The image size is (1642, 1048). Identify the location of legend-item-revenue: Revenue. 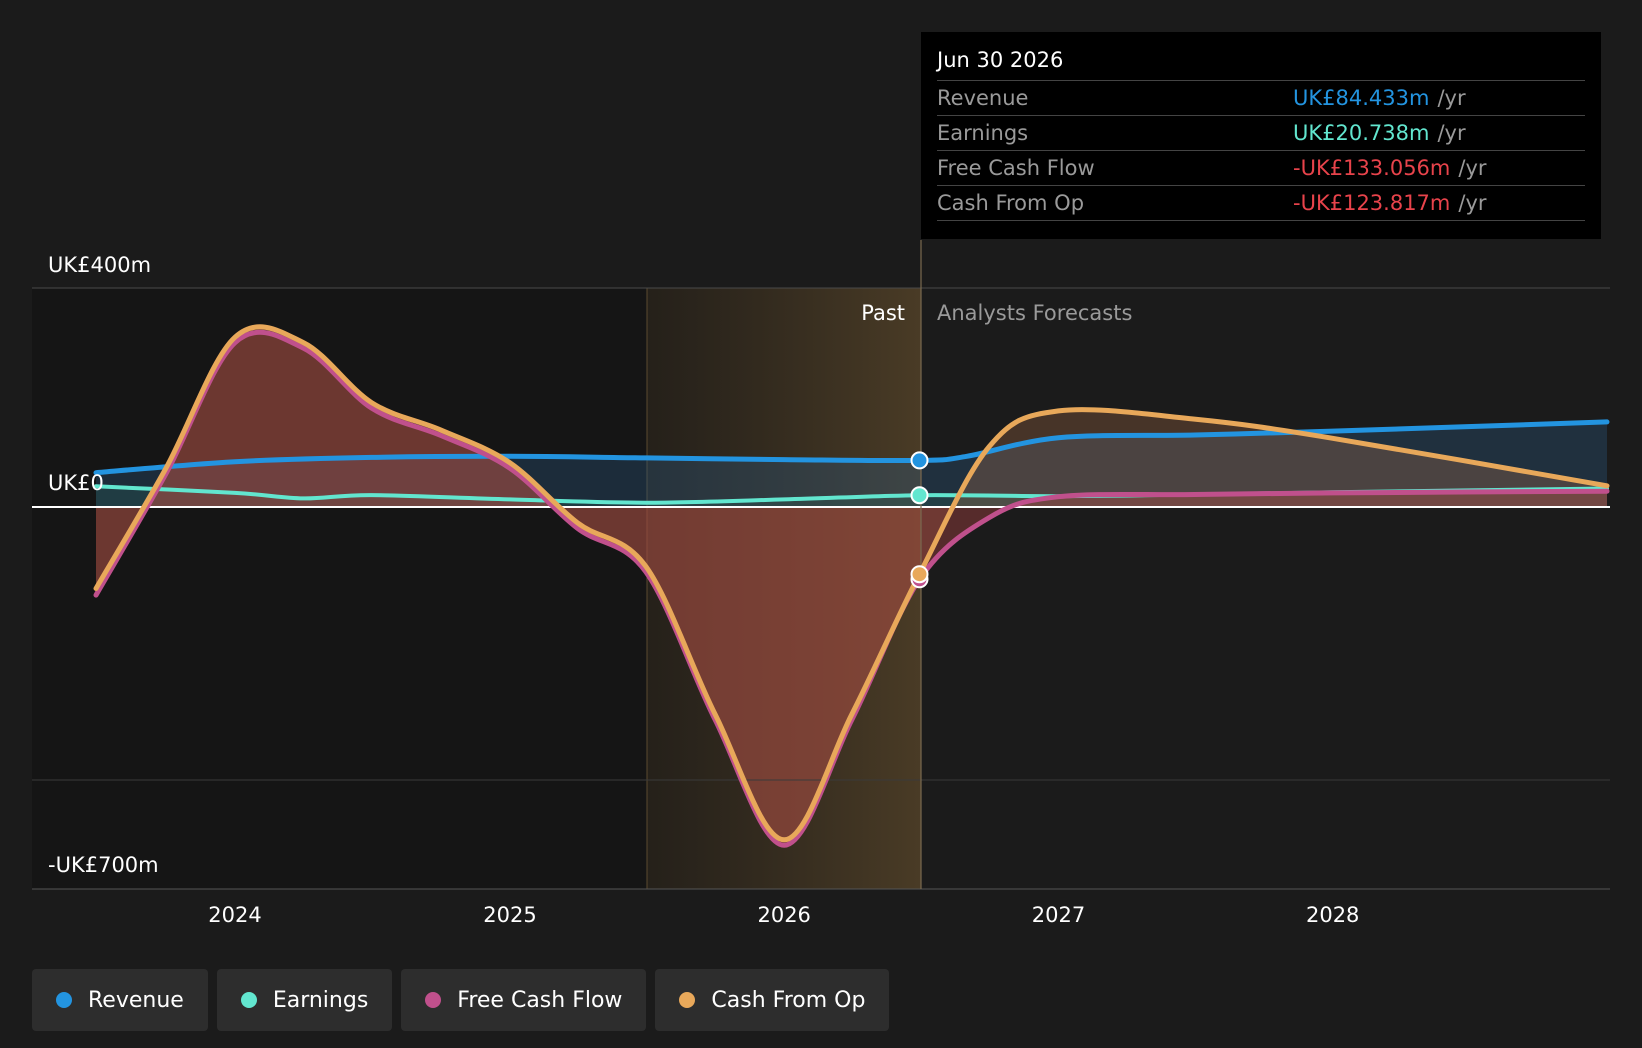
(120, 1000).